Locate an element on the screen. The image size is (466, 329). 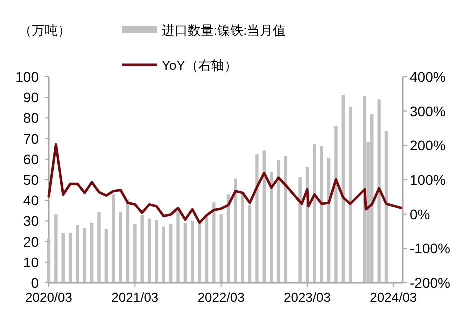
legend-item: YoY（右轴） is located at coordinates (180, 65).